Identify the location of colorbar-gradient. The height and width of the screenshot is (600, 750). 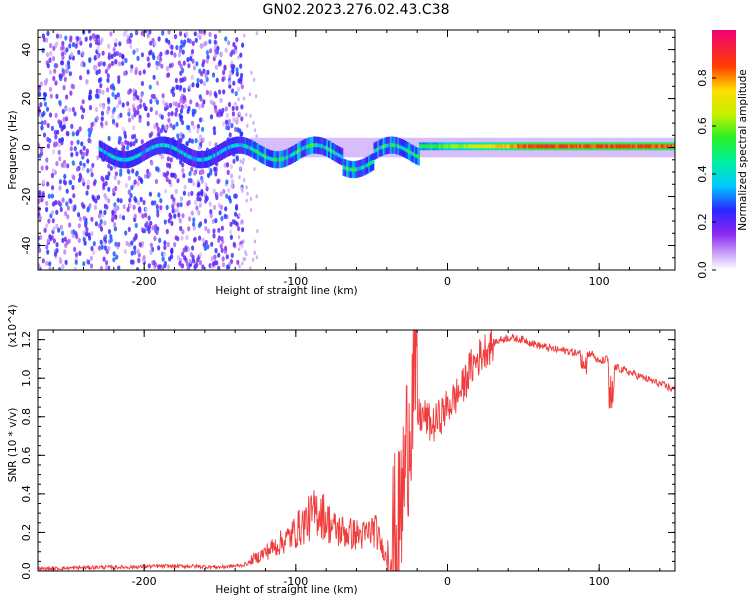
(724, 150).